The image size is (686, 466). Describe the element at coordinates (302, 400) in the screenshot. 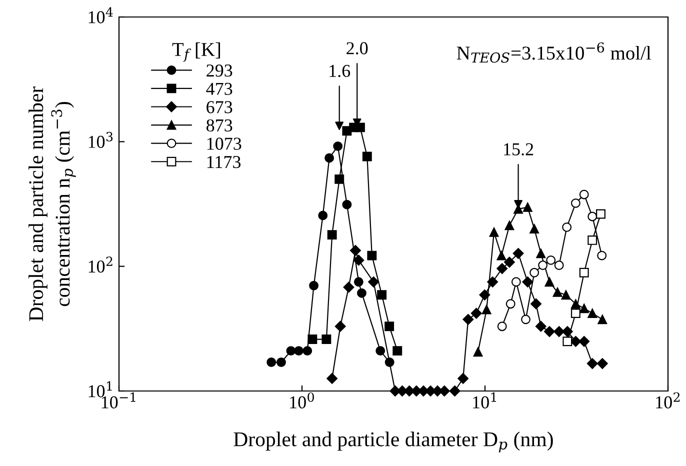

I see `x-tick-label: 10$^{0}$` at that location.